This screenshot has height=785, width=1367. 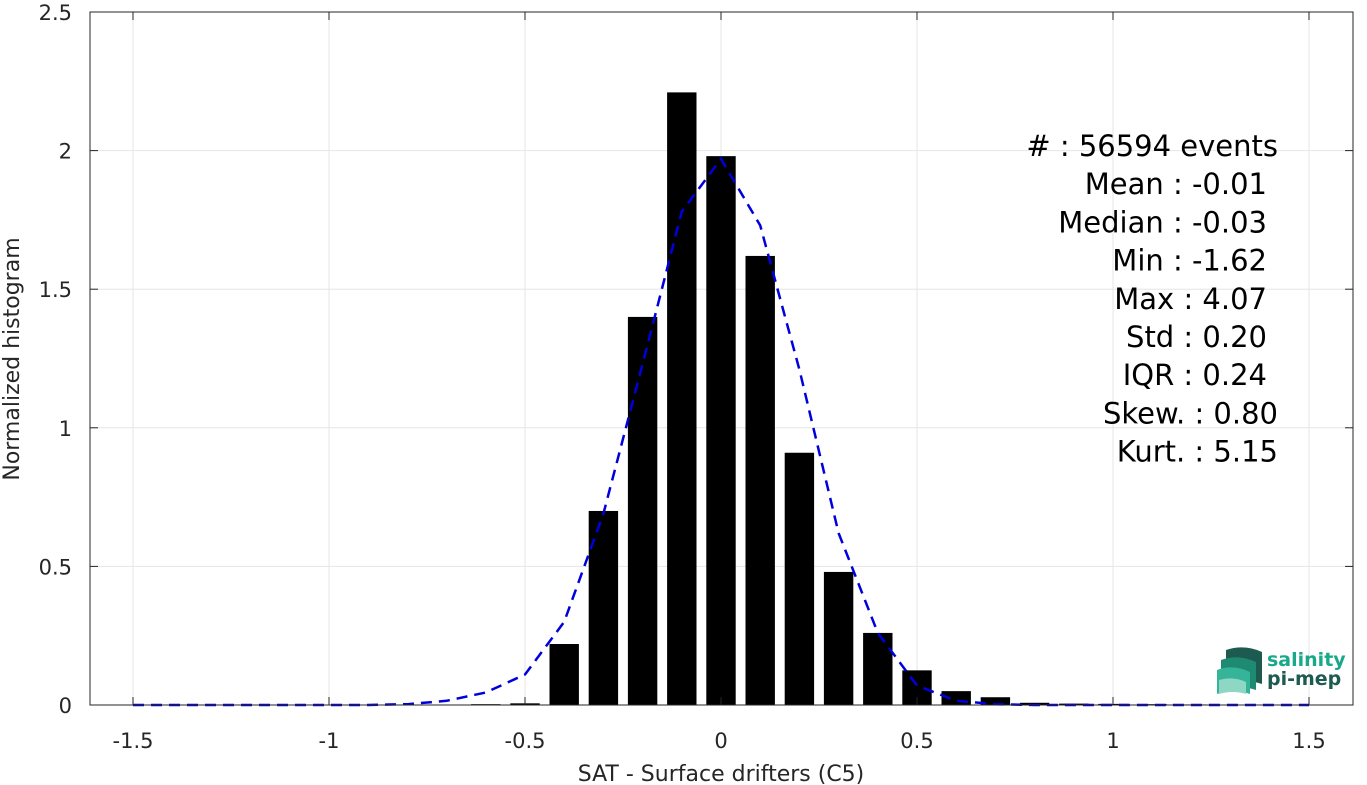 What do you see at coordinates (55, 567) in the screenshot?
I see `y-tick-label: 0.5` at bounding box center [55, 567].